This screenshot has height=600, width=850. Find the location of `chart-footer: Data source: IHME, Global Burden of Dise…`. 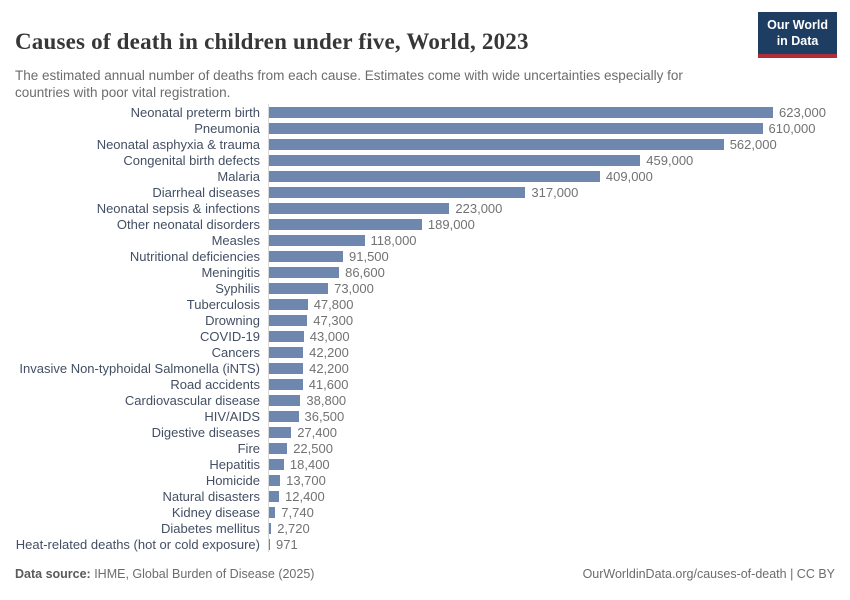

chart-footer: Data source: IHME, Global Burden of Dise… is located at coordinates (425, 574).